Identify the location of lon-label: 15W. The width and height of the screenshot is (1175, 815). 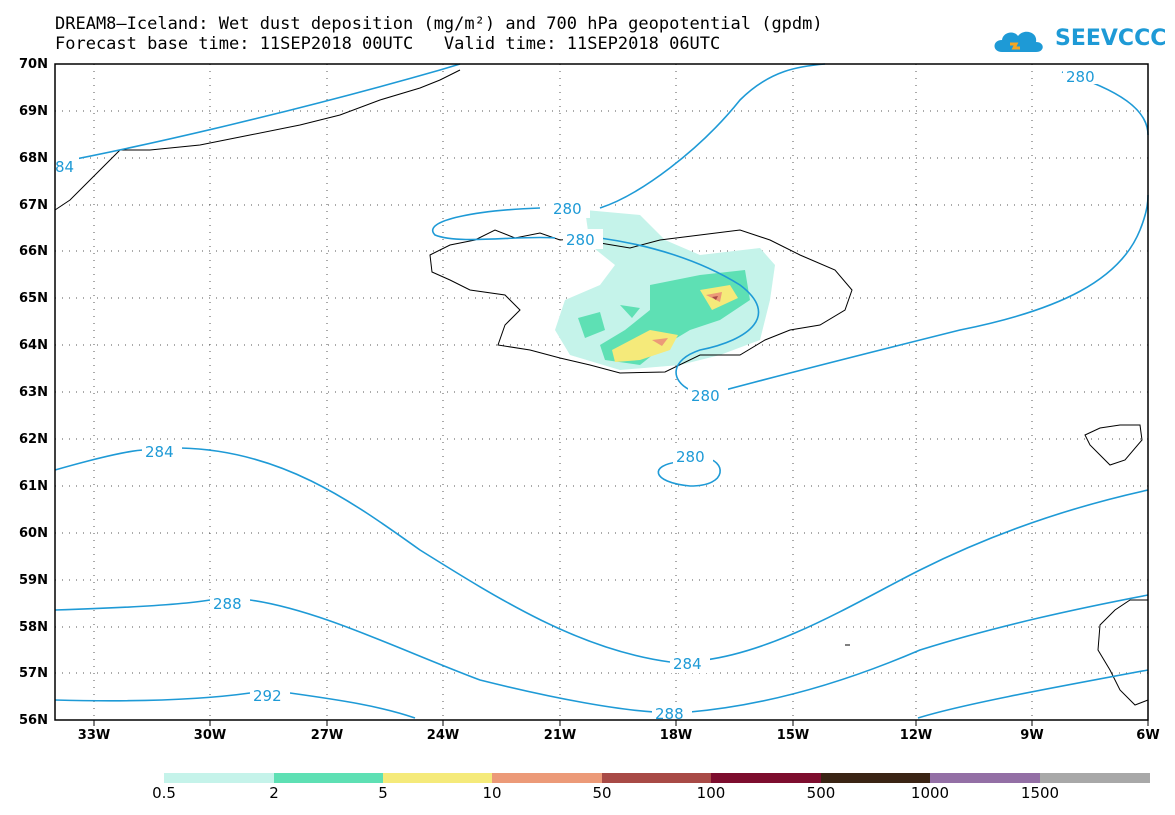
(793, 735).